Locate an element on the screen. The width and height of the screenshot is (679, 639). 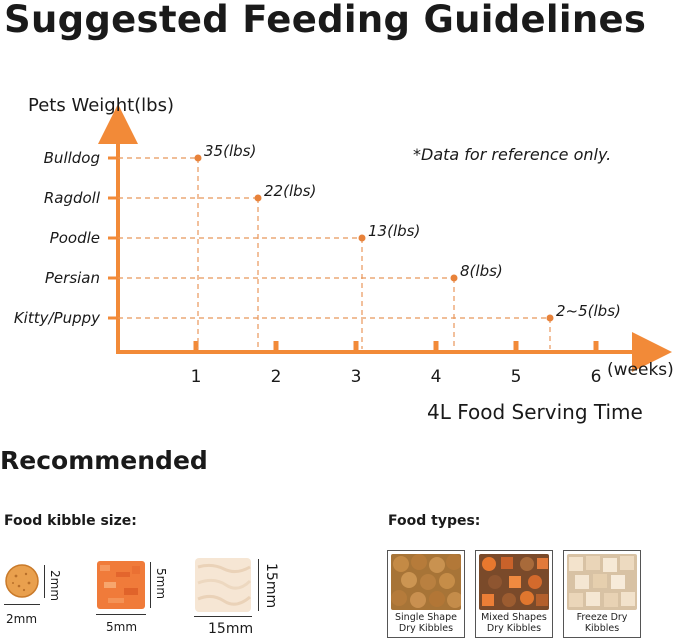
food-type-caption: Single Shape Dry Kibbles is located at coordinates (426, 623).